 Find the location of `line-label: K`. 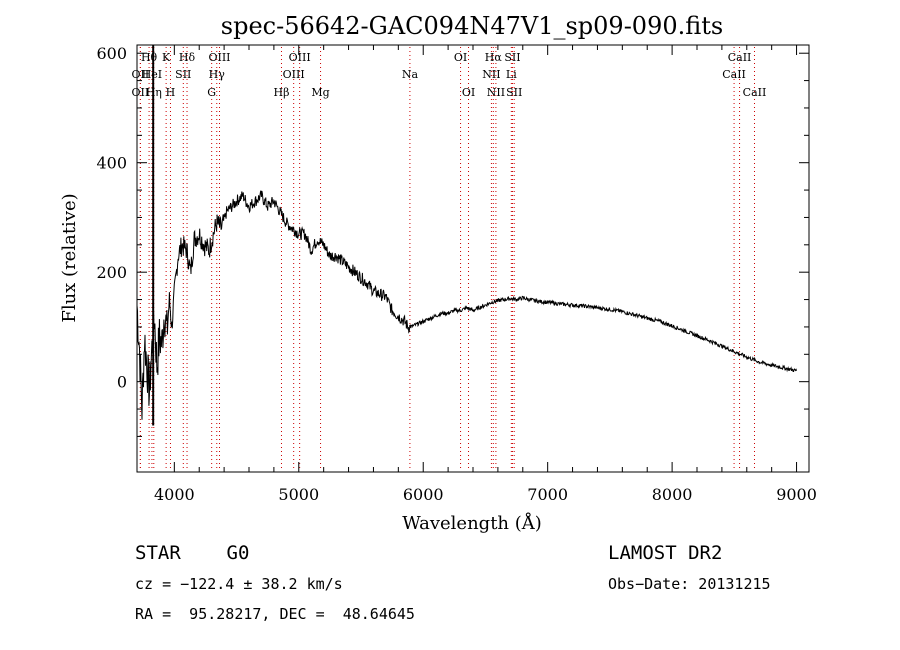

line-label: K is located at coordinates (166, 57).